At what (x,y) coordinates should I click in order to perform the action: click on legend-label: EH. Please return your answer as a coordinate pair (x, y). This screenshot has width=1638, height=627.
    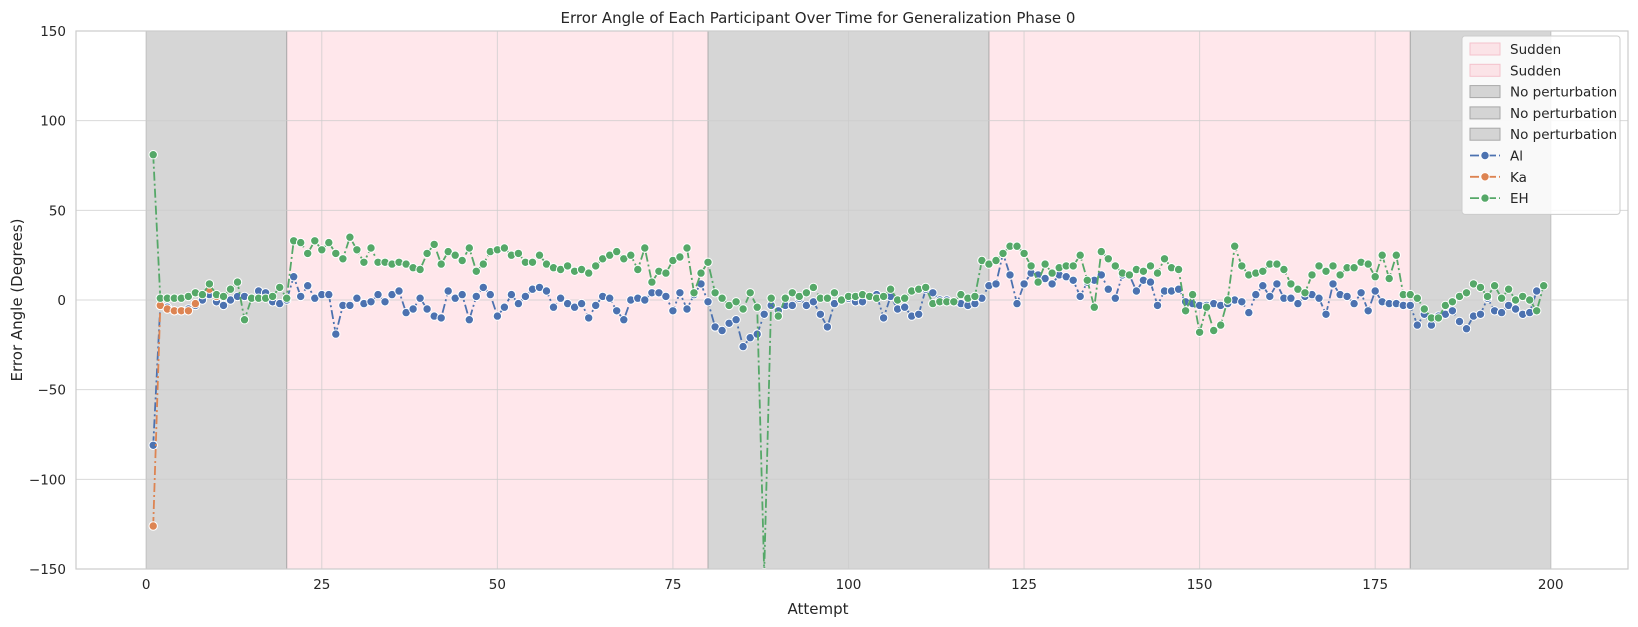
    Looking at the image, I should click on (1519, 199).